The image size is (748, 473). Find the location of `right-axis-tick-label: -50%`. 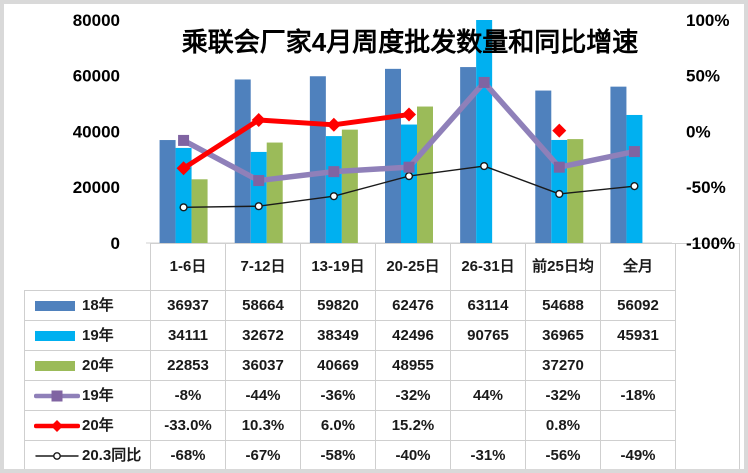

right-axis-tick-label: -50% is located at coordinates (706, 187).